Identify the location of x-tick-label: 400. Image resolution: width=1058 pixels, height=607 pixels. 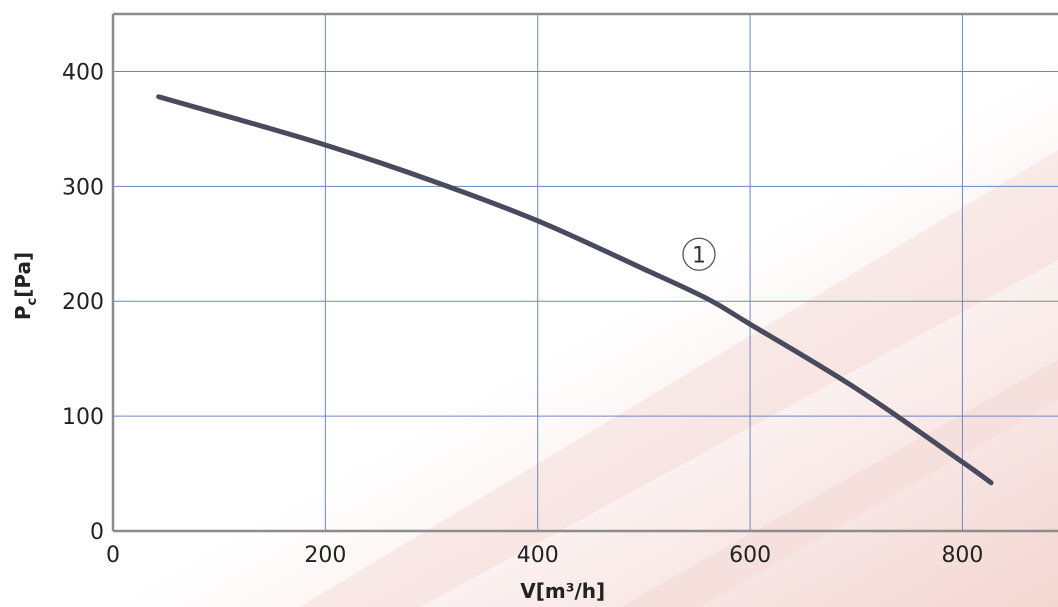
(538, 555).